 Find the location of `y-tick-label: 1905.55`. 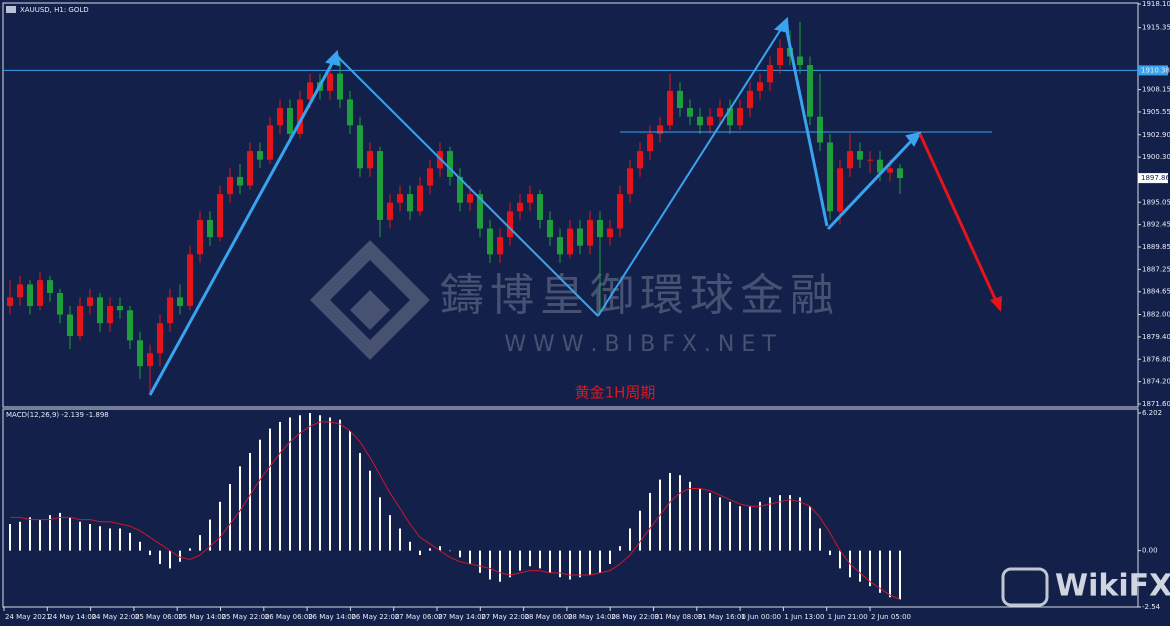

y-tick-label: 1905.55 is located at coordinates (1156, 112).